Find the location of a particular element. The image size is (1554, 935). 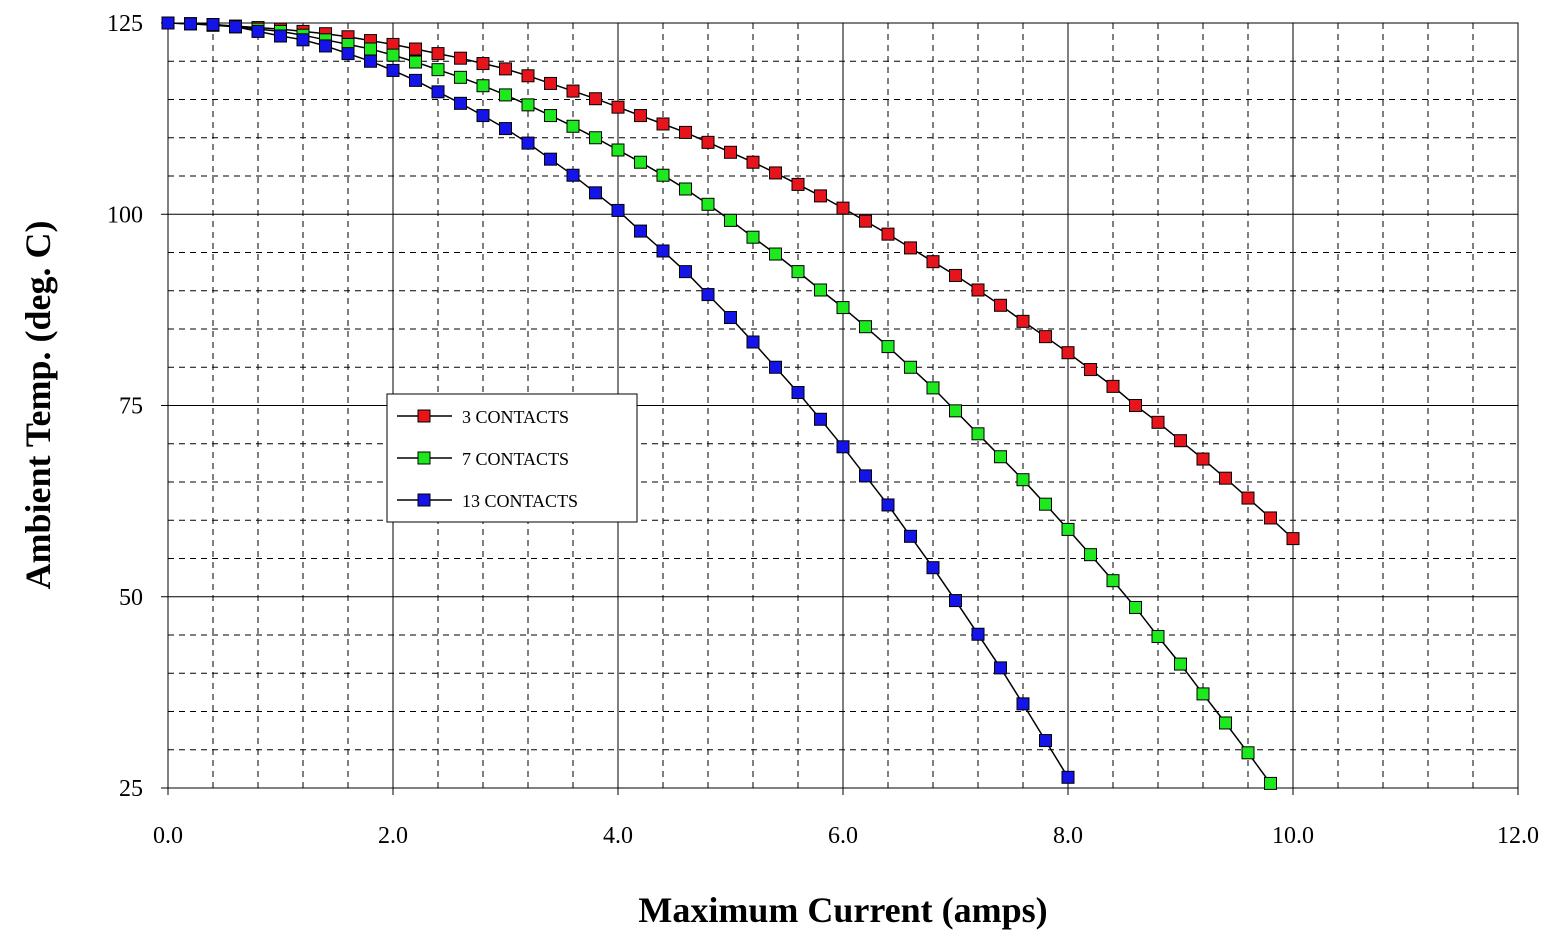

y-tick-label: 25 is located at coordinates (131, 789).